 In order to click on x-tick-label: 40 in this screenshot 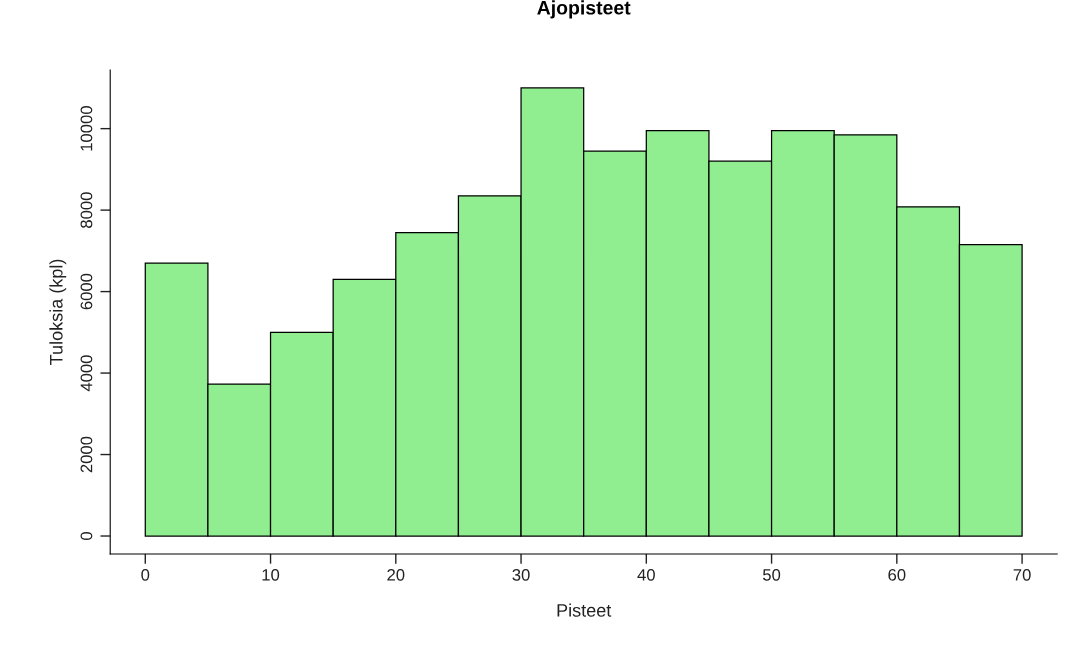, I will do `click(646, 574)`.